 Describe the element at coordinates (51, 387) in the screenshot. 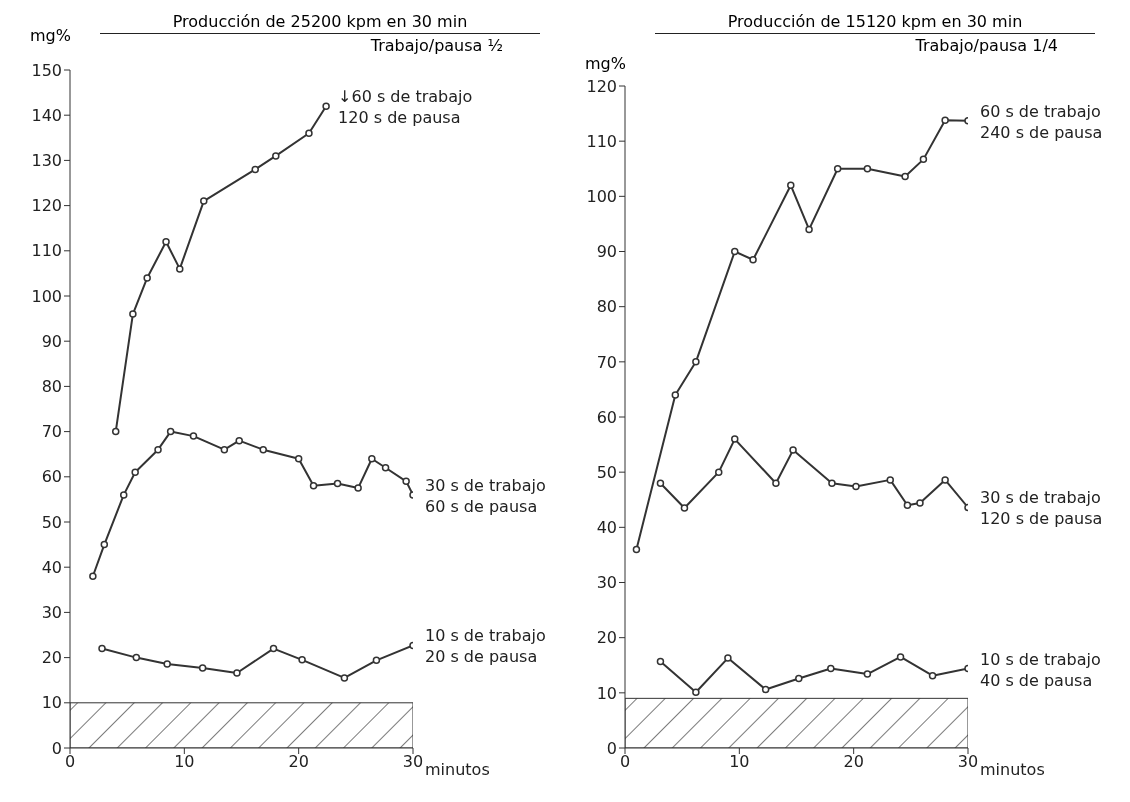

I see `y-tick-label: 80` at that location.